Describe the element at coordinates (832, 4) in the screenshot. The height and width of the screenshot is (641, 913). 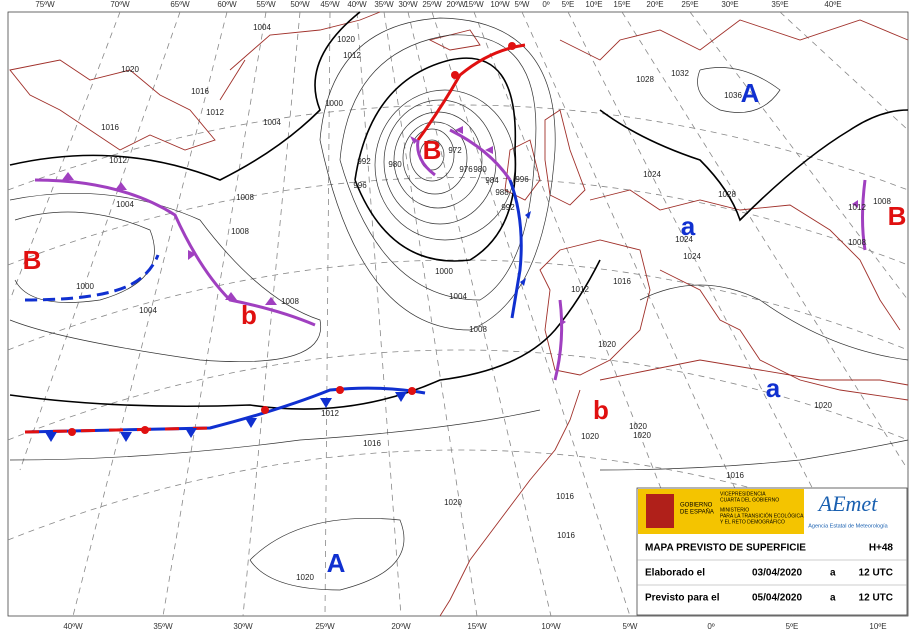
I see `top-lon-label: 40ºE` at that location.